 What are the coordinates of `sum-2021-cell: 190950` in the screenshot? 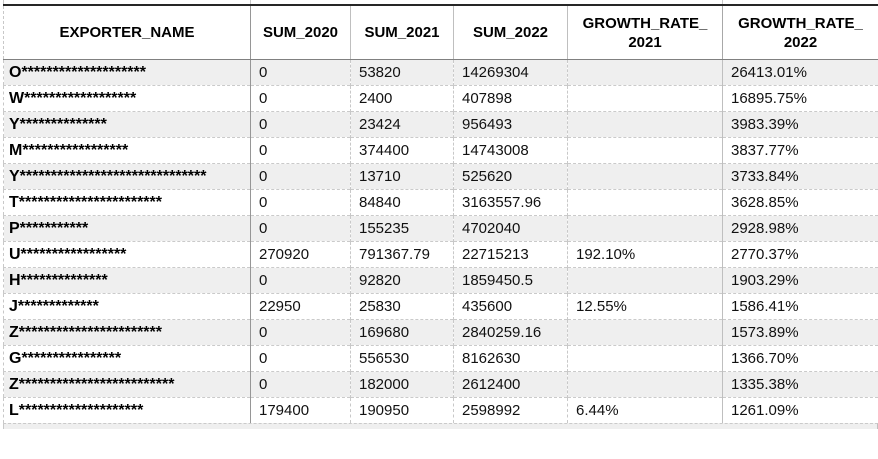 It's located at (402, 410).